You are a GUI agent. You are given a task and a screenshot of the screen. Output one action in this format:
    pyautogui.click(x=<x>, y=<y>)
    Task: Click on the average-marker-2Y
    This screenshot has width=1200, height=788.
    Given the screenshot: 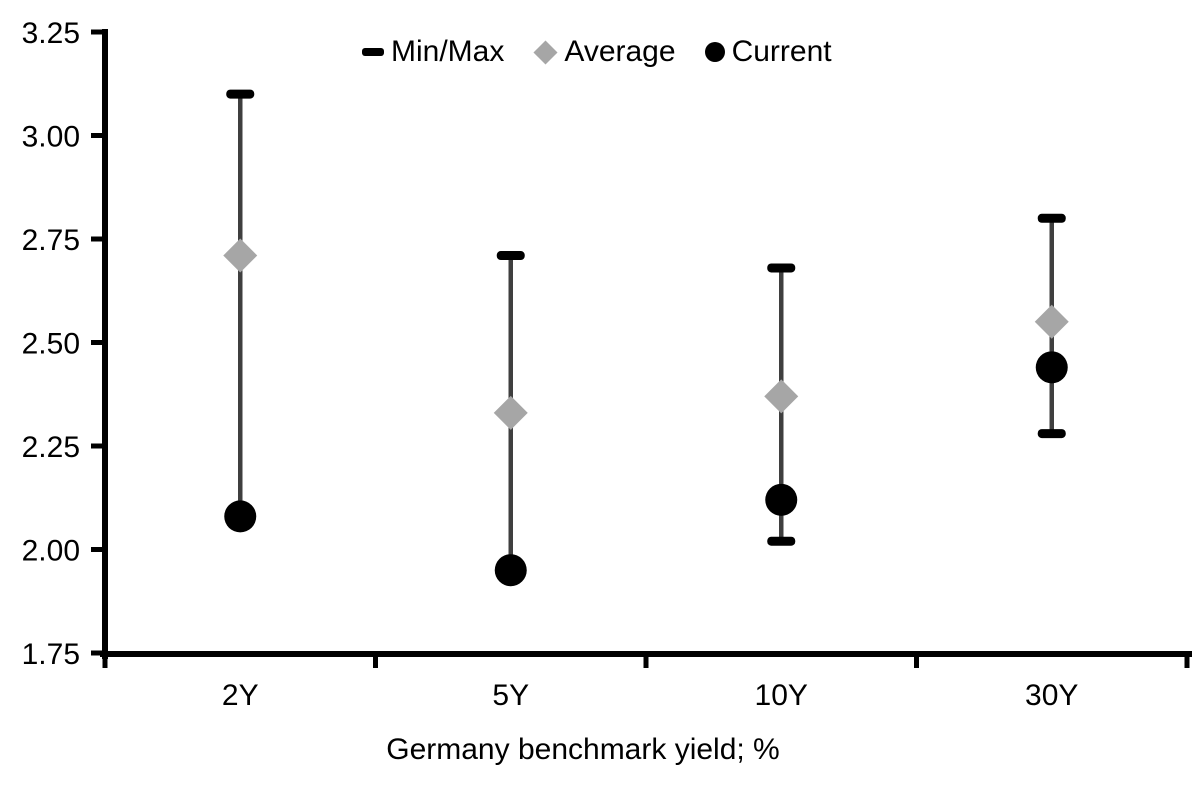 What is the action you would take?
    pyautogui.click(x=240, y=255)
    